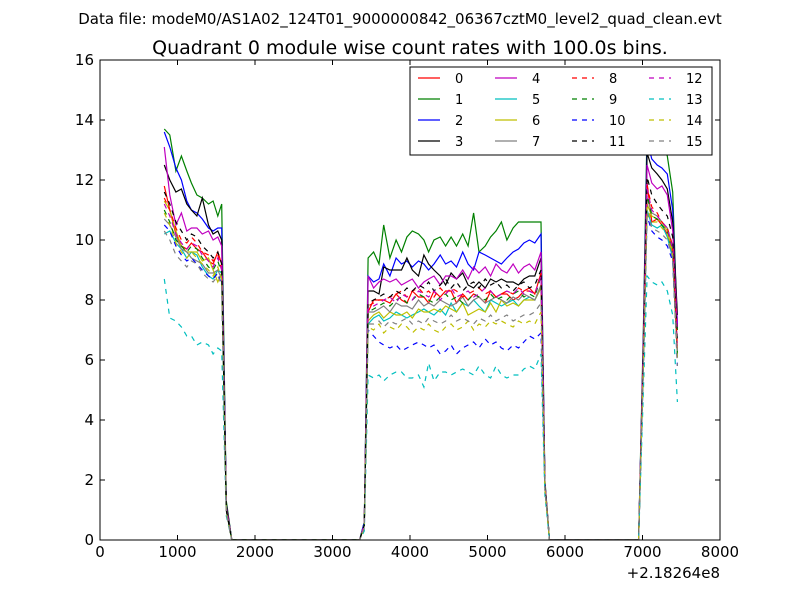  I want to click on legend-label-11: 11, so click(617, 142).